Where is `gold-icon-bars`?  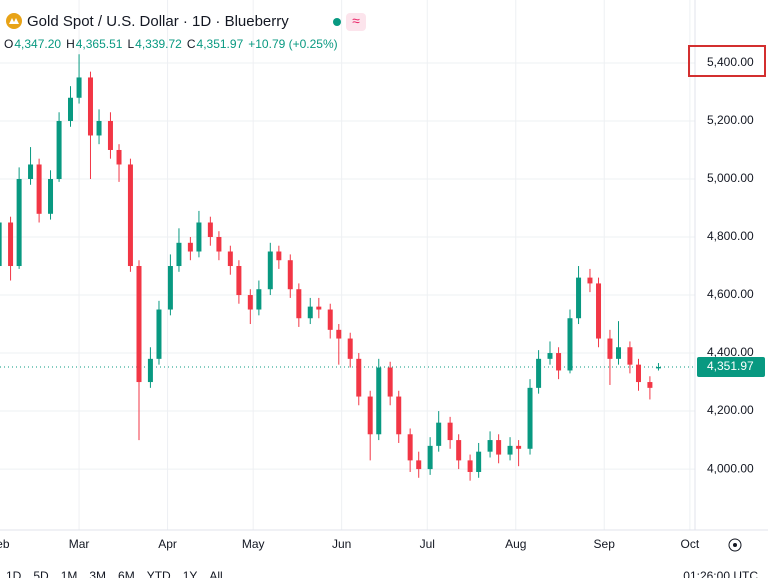
gold-icon-bars is located at coordinates (14, 21).